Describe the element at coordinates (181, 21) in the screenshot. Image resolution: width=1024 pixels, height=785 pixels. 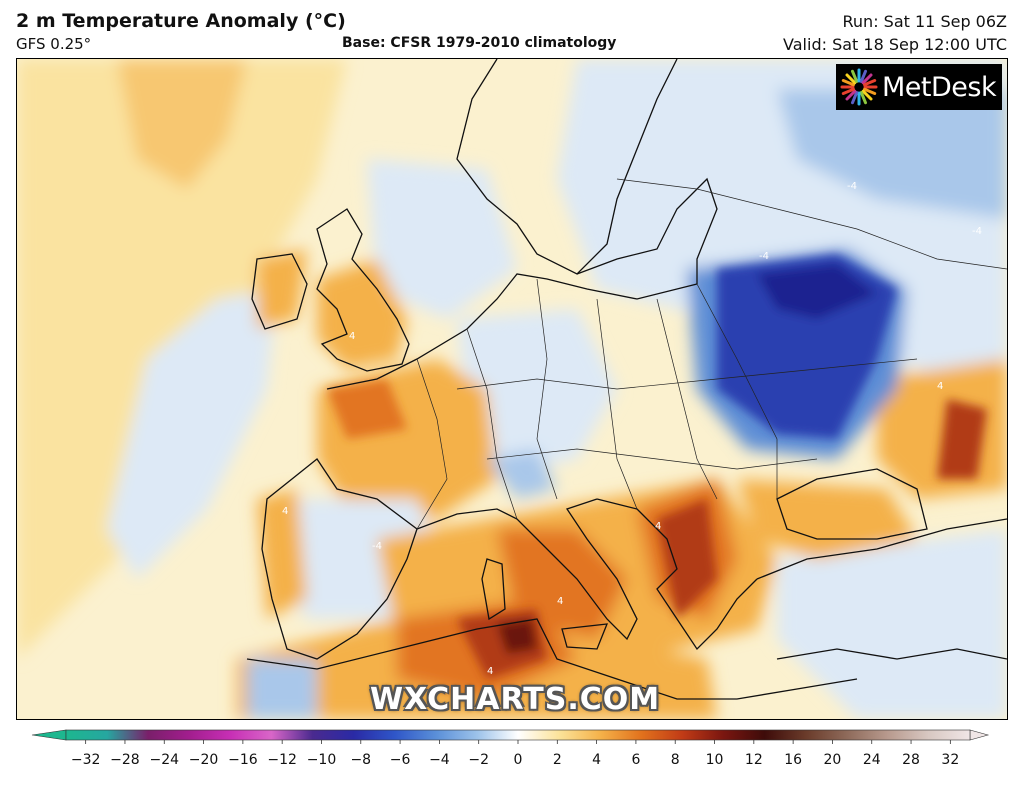
I see `chart-title: 2 m Temperature Anomaly (°C)` at that location.